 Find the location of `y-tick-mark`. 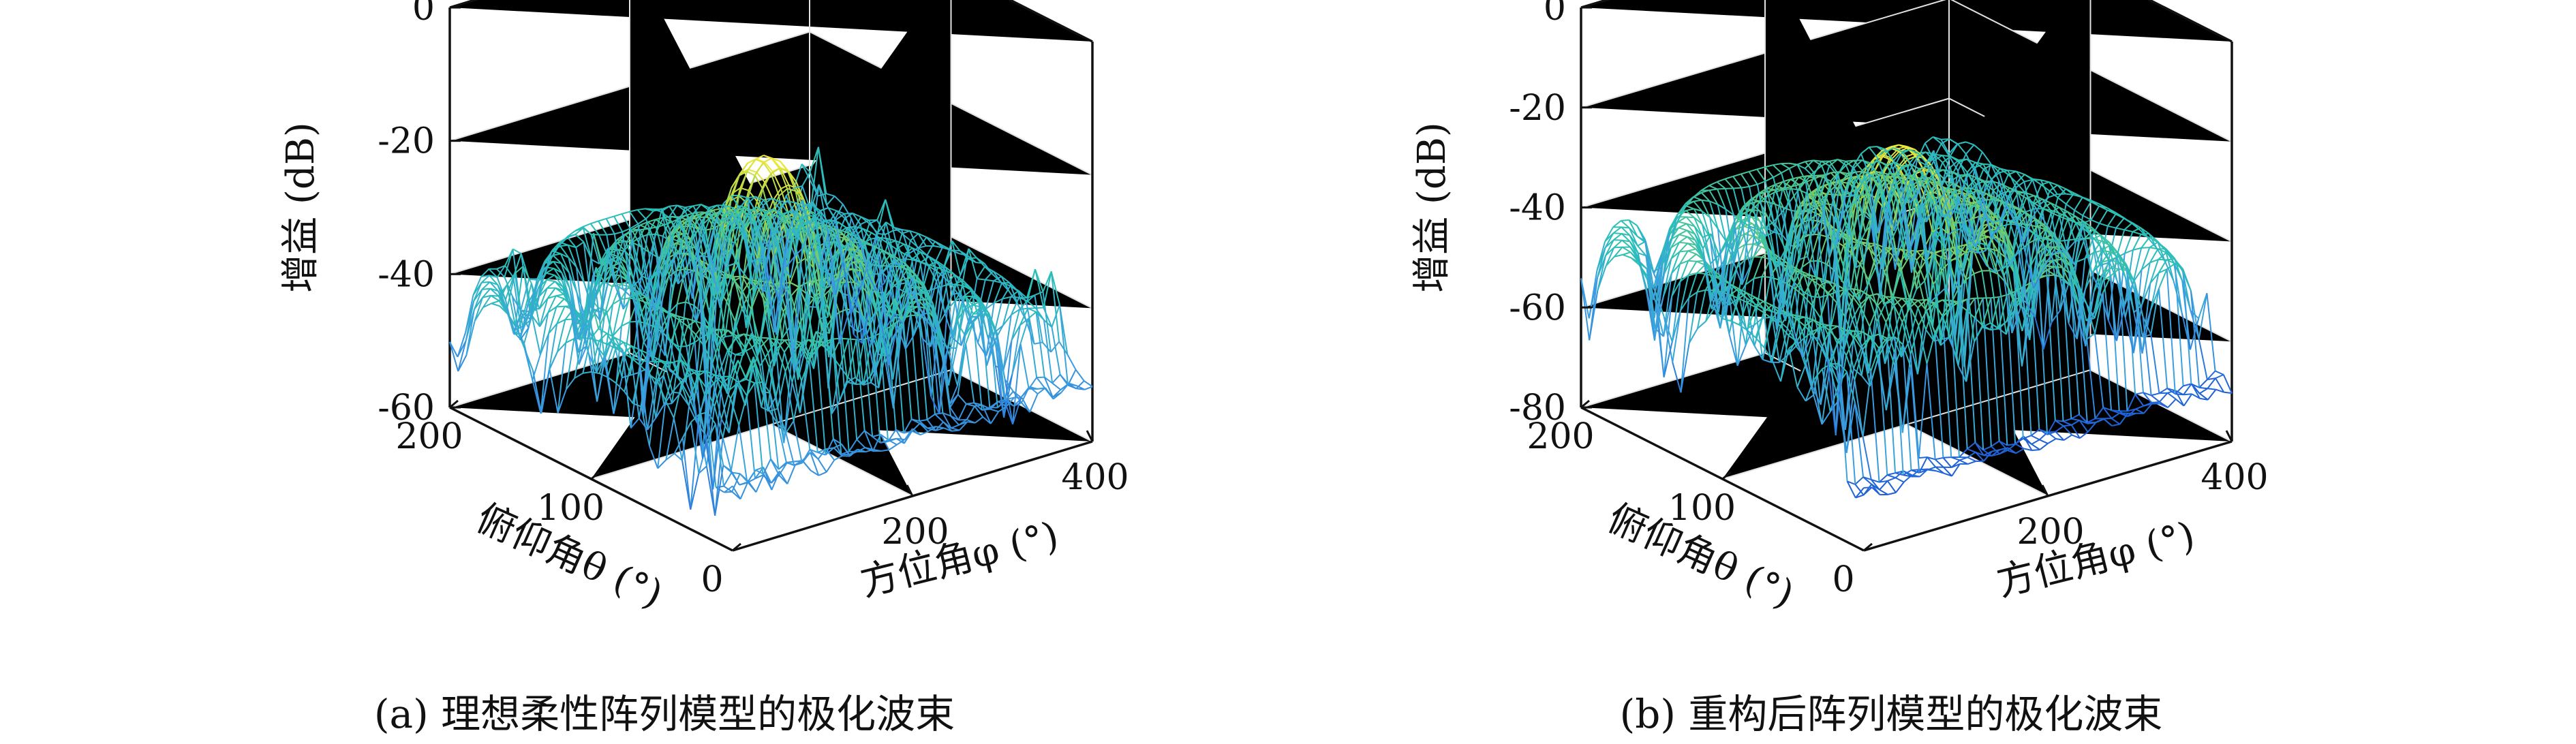

y-tick-mark is located at coordinates (454, 404).